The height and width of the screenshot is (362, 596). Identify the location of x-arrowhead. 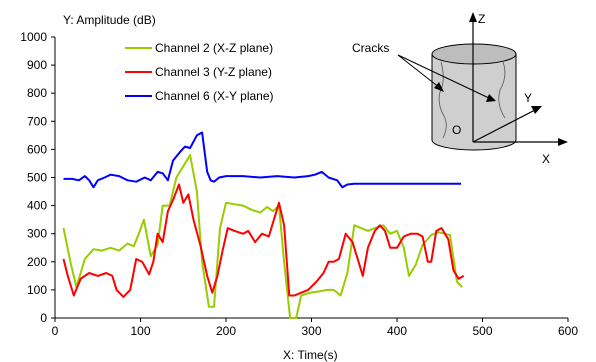
(563, 142).